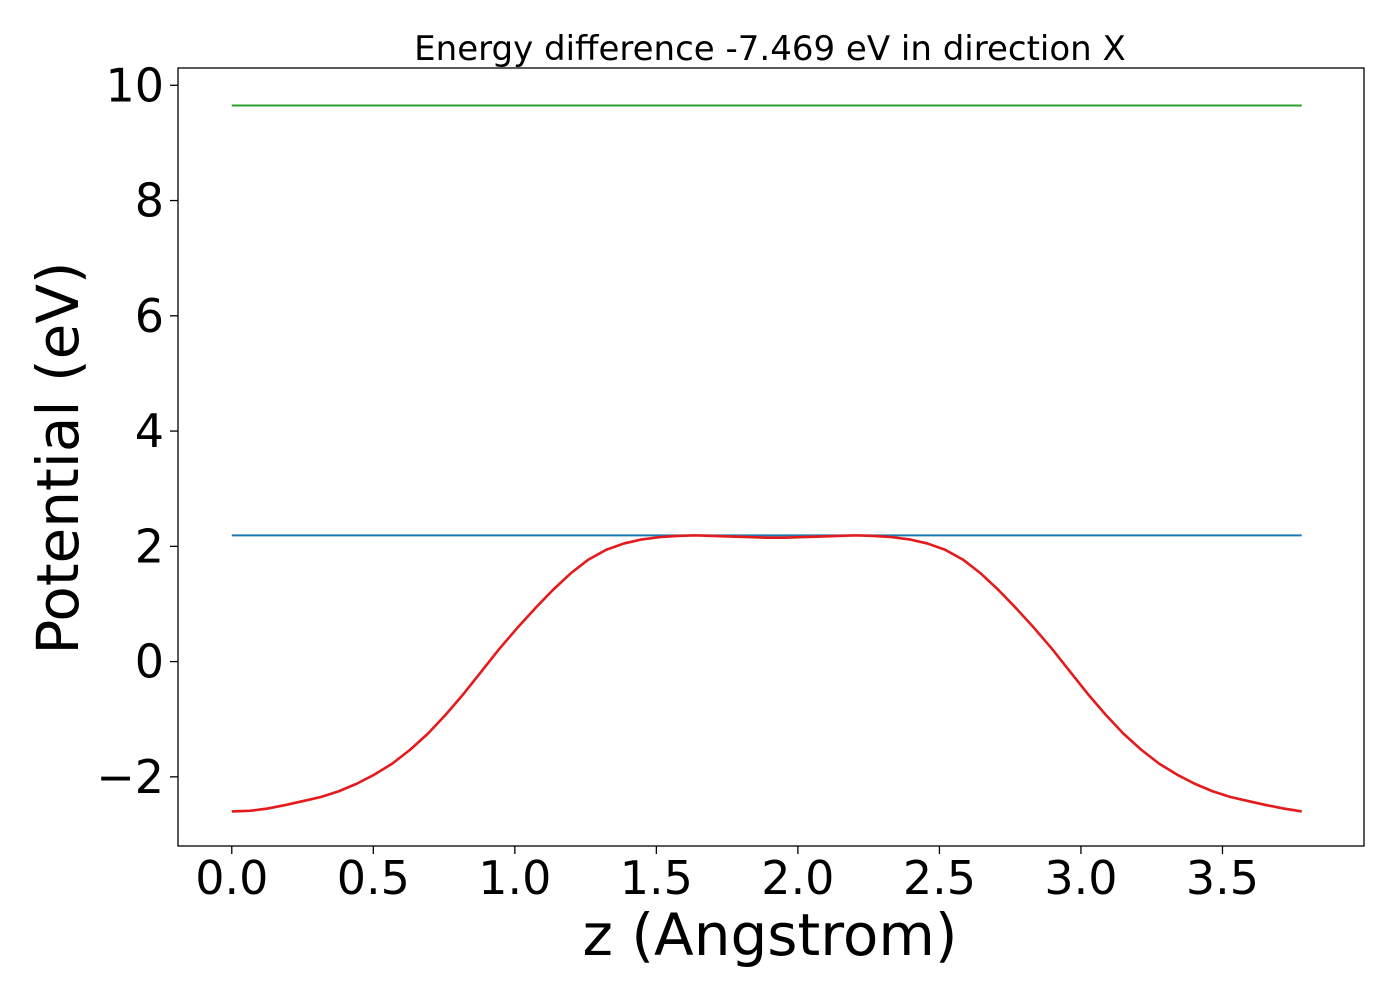  Describe the element at coordinates (149, 316) in the screenshot. I see `y-tick-label: 6` at that location.